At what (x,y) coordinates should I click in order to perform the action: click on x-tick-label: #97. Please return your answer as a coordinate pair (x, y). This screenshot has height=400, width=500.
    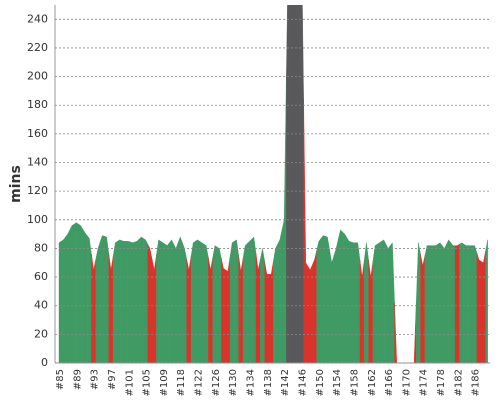
    Looking at the image, I should click on (112, 379).